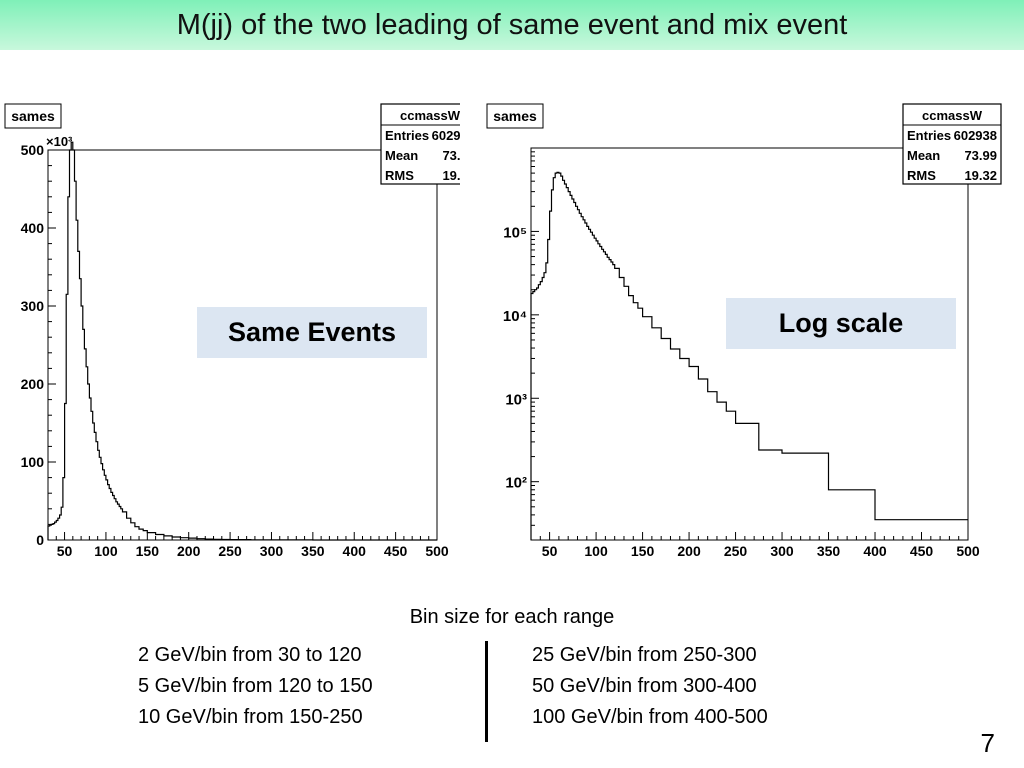 The width and height of the screenshot is (1024, 768). What do you see at coordinates (33, 228) in the screenshot?
I see `y-tick-label: 400` at bounding box center [33, 228].